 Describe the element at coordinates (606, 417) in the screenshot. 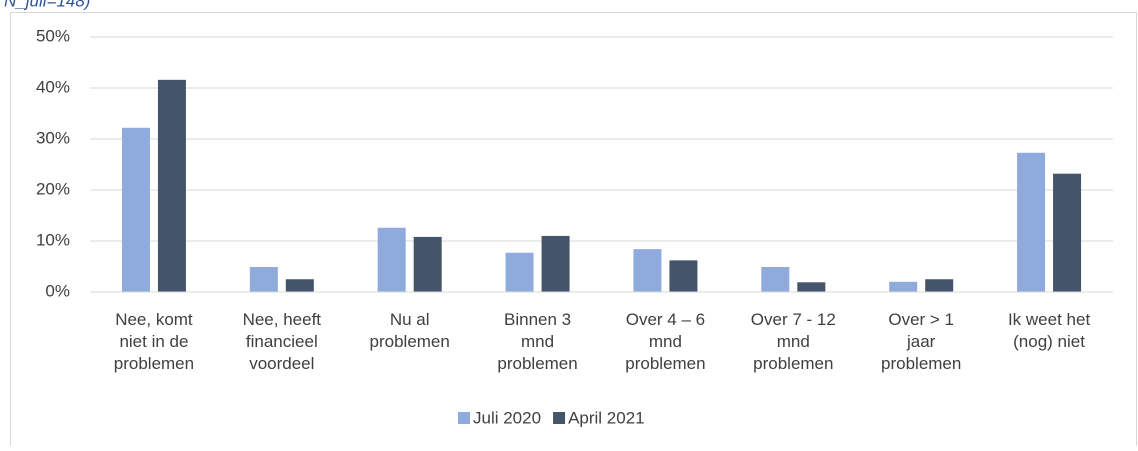

I see `legend-label: April 2021` at that location.